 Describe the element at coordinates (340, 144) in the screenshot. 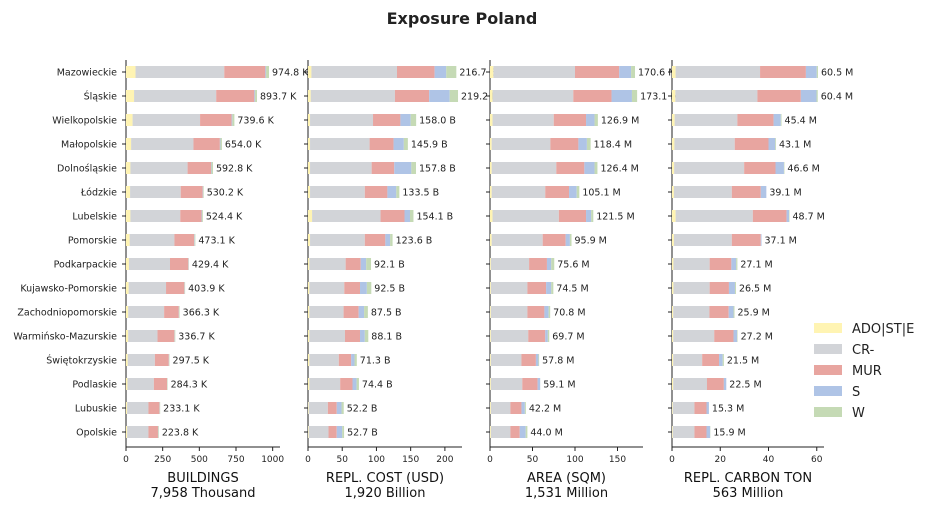

I see `bar-malopolskie-cr` at that location.